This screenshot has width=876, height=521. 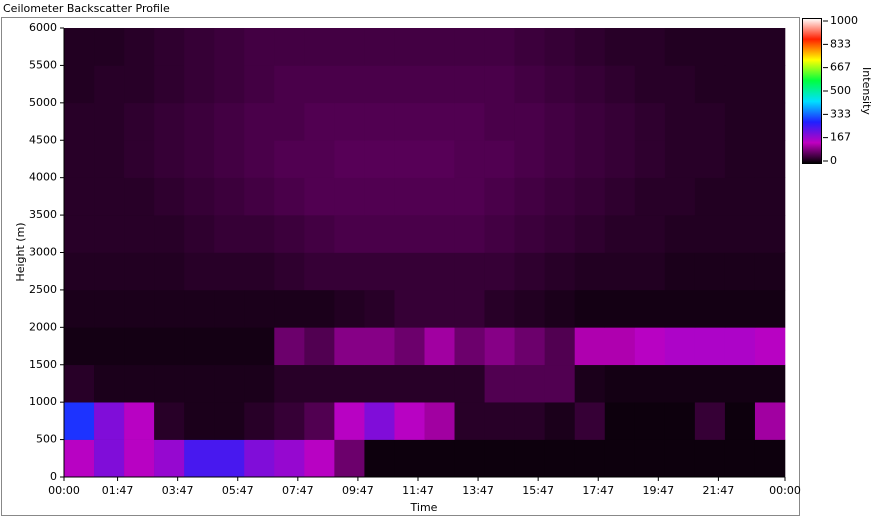 I want to click on y-tick-label: 0, so click(x=53, y=476).